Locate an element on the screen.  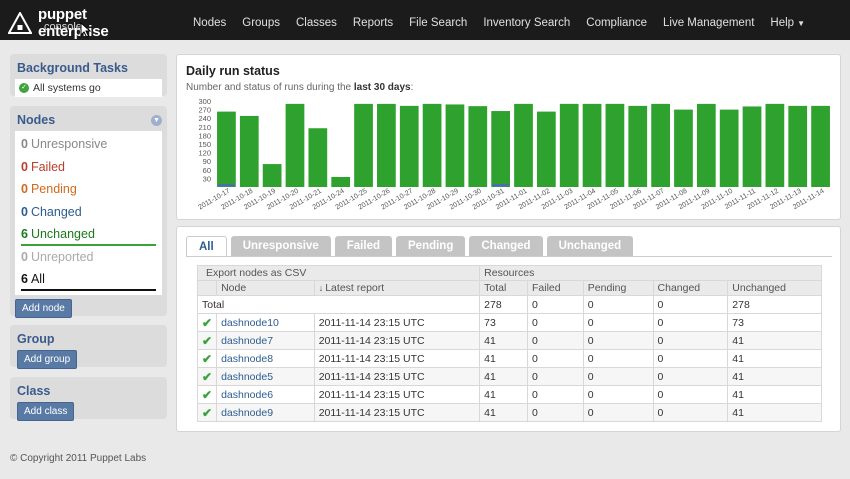
node-name-link: dashnode5 is located at coordinates (265, 376).